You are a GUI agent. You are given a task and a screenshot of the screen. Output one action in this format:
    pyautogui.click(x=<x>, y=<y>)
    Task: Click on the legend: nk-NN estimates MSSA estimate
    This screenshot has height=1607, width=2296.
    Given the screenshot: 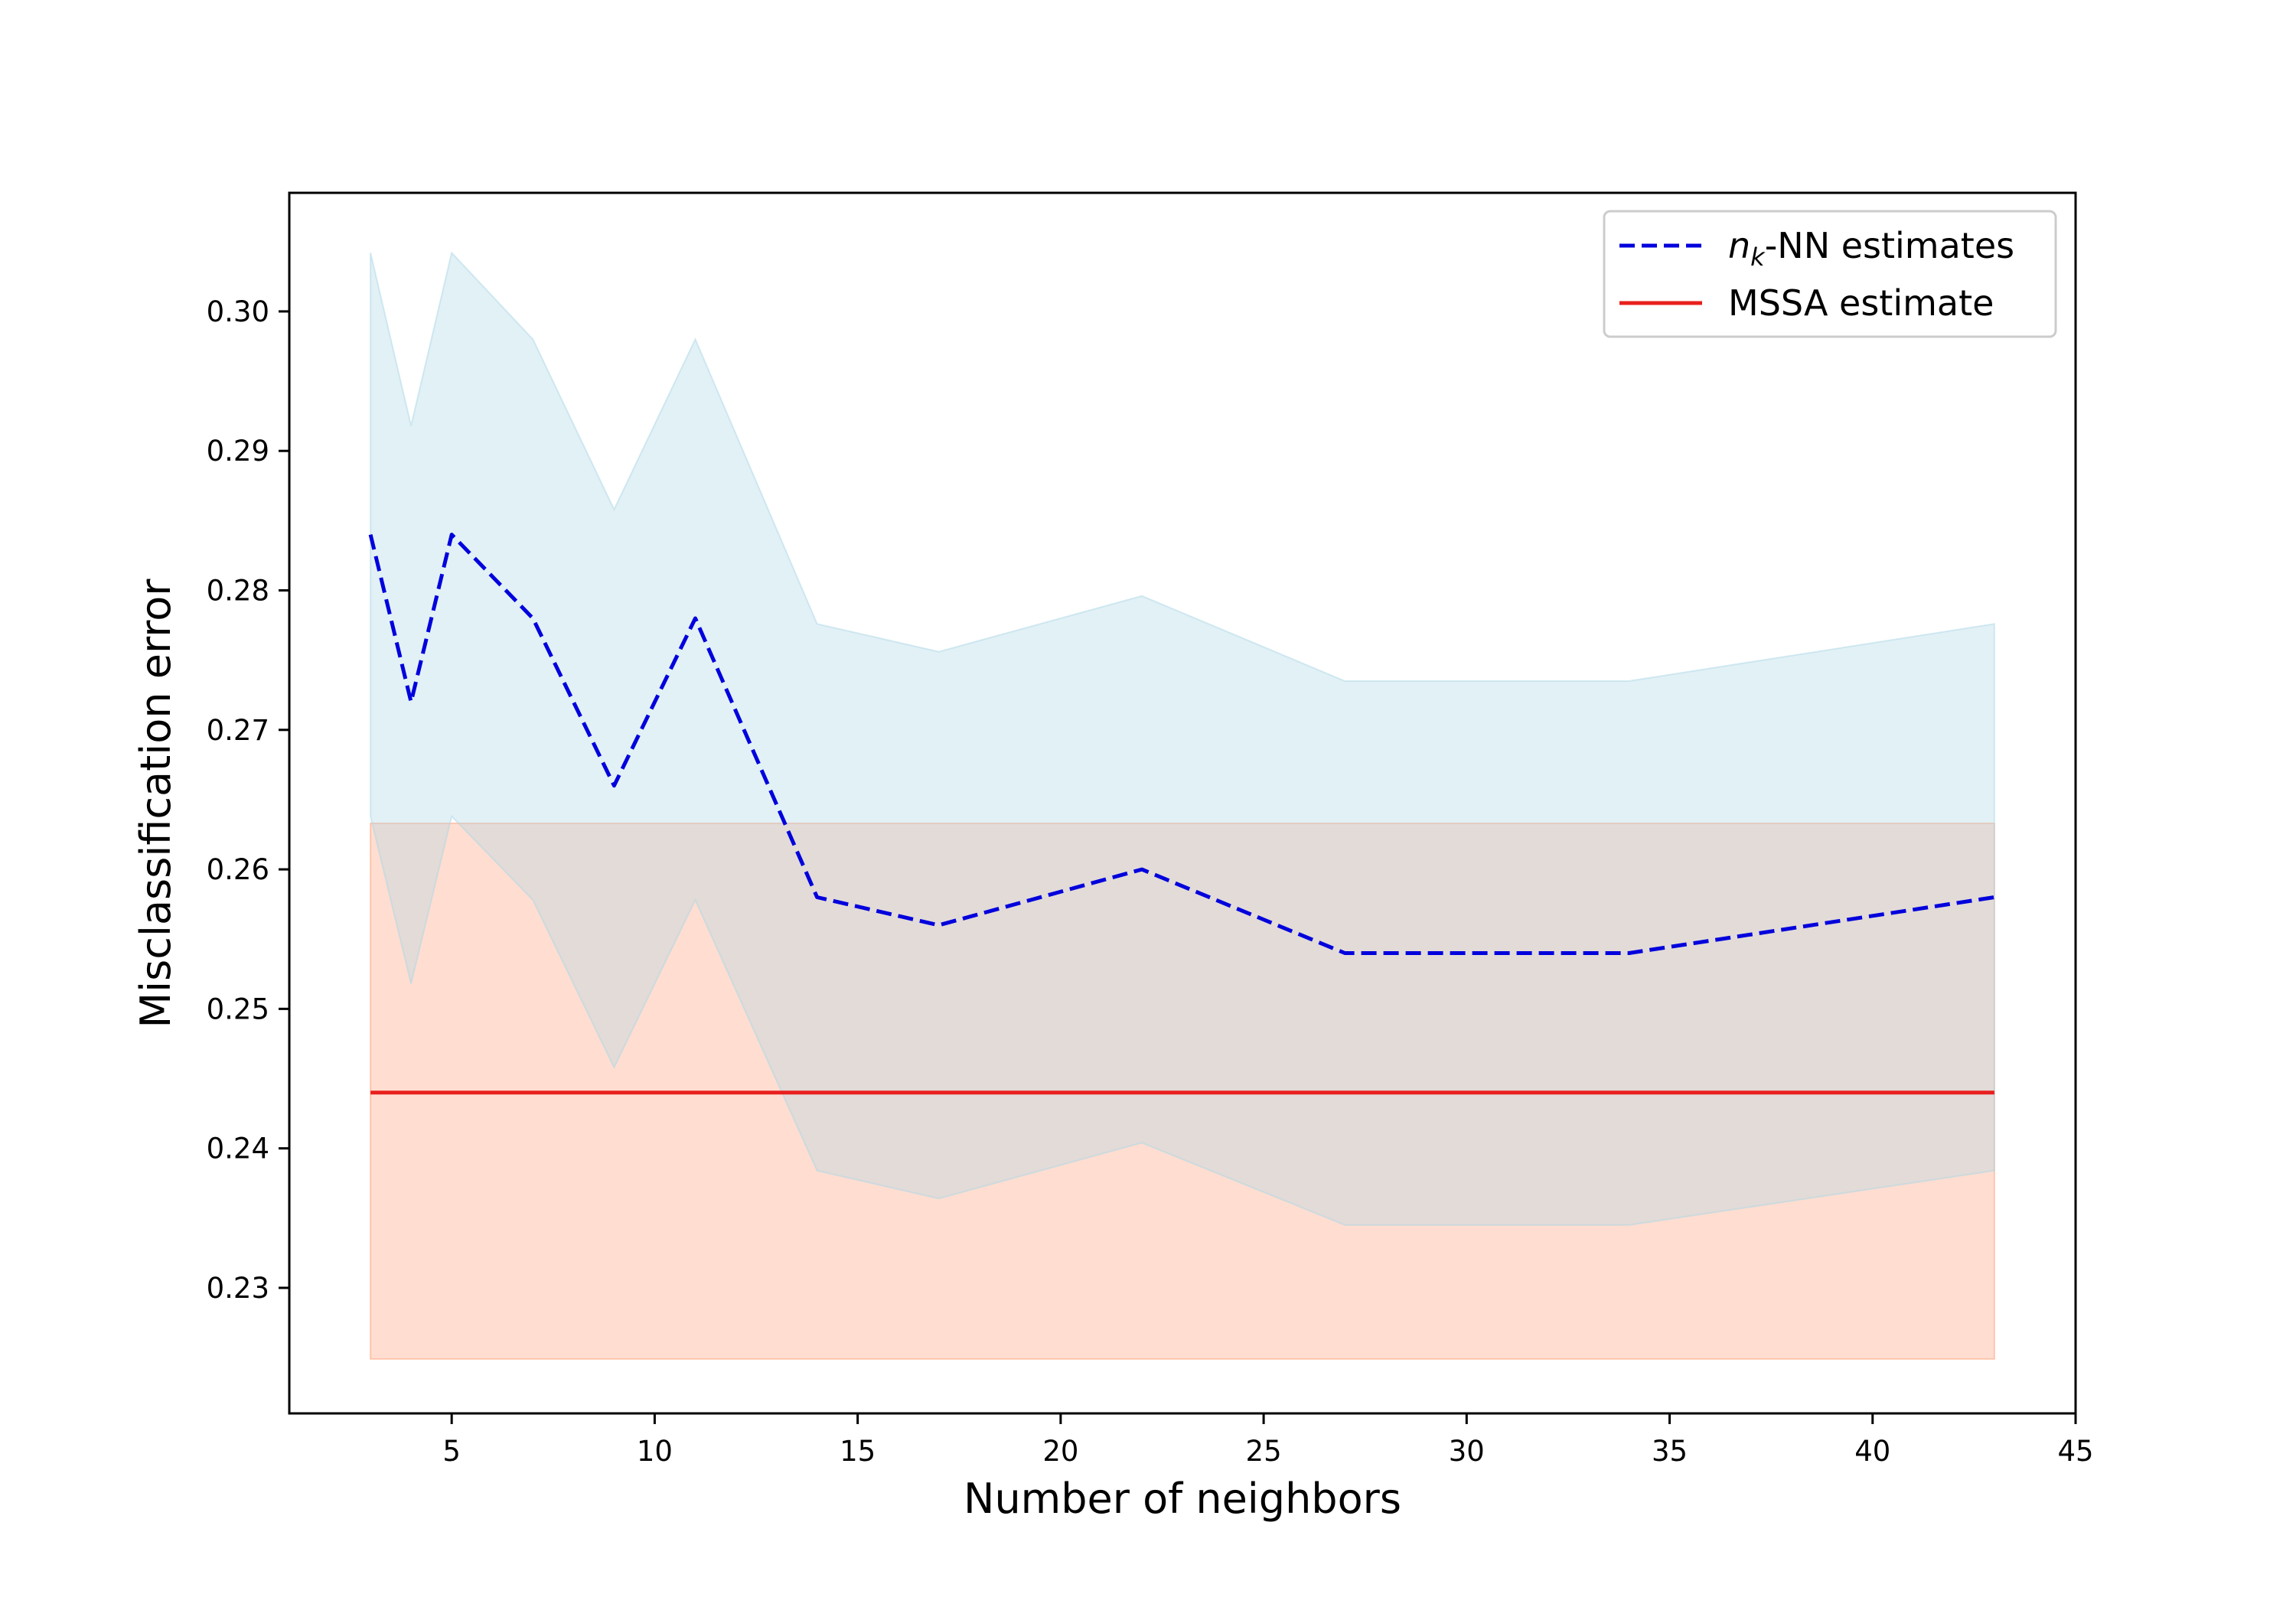 What is the action you would take?
    pyautogui.click(x=1830, y=274)
    